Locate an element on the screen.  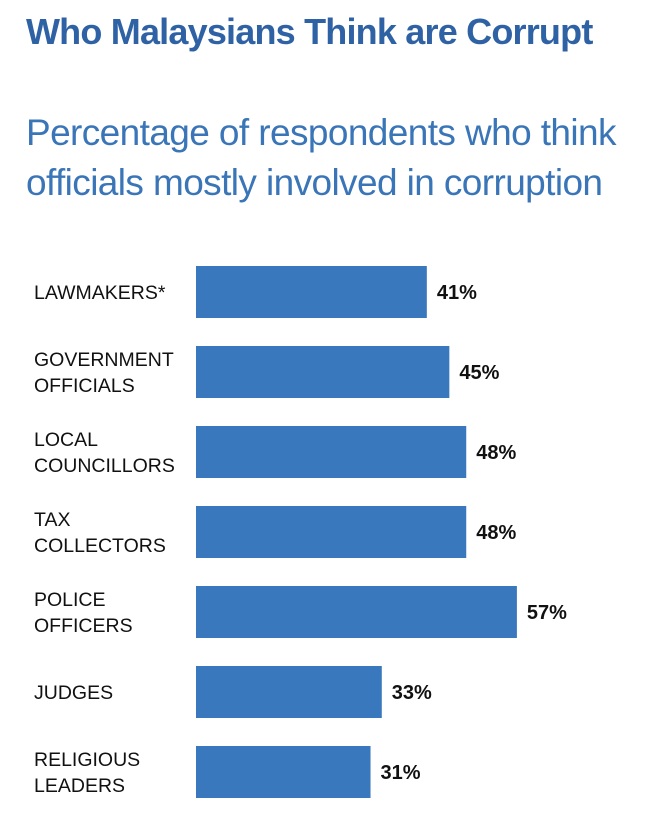
category-label-0: LAWMAKERS* is located at coordinates (100, 293).